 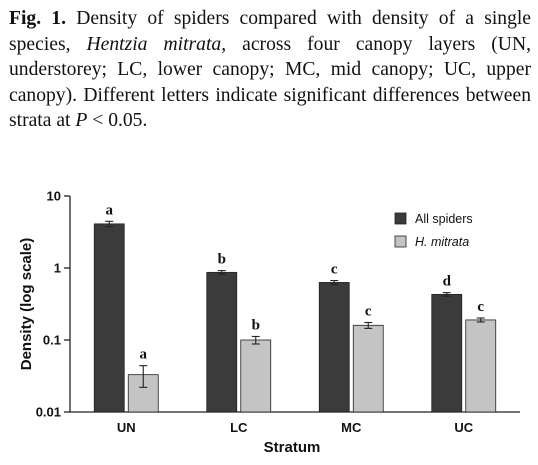 What do you see at coordinates (52, 340) in the screenshot?
I see `y-tick-label: 0.1` at bounding box center [52, 340].